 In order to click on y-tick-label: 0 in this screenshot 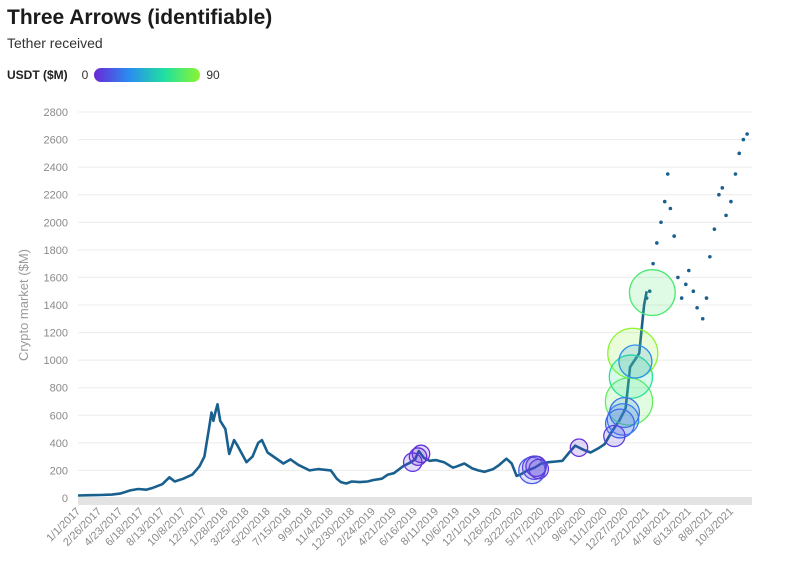, I will do `click(65, 499)`.